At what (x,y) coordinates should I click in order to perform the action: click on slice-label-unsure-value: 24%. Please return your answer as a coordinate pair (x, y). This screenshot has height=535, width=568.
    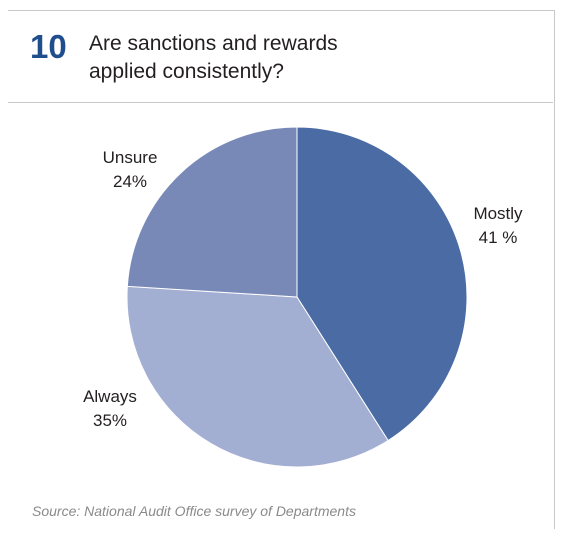
    Looking at the image, I should click on (130, 181).